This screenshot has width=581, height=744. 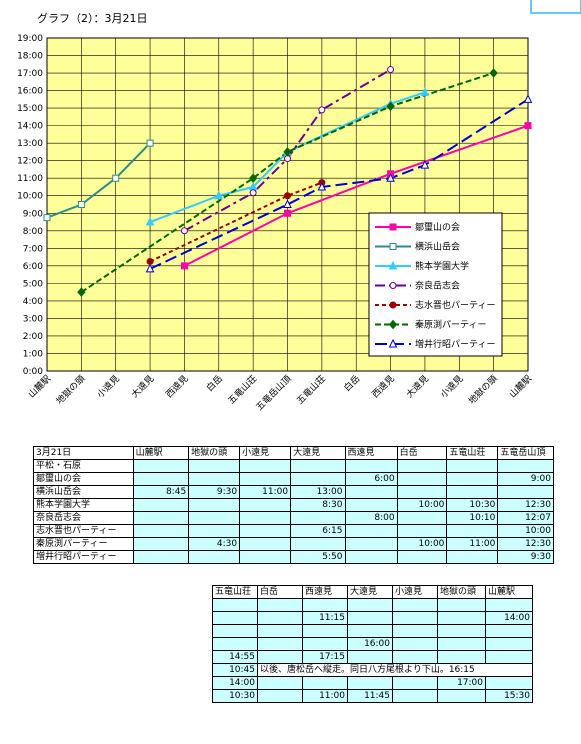 I want to click on table-row: 熊本学園大学 8:30 10:00 10:30 12:30, so click(x=293, y=505).